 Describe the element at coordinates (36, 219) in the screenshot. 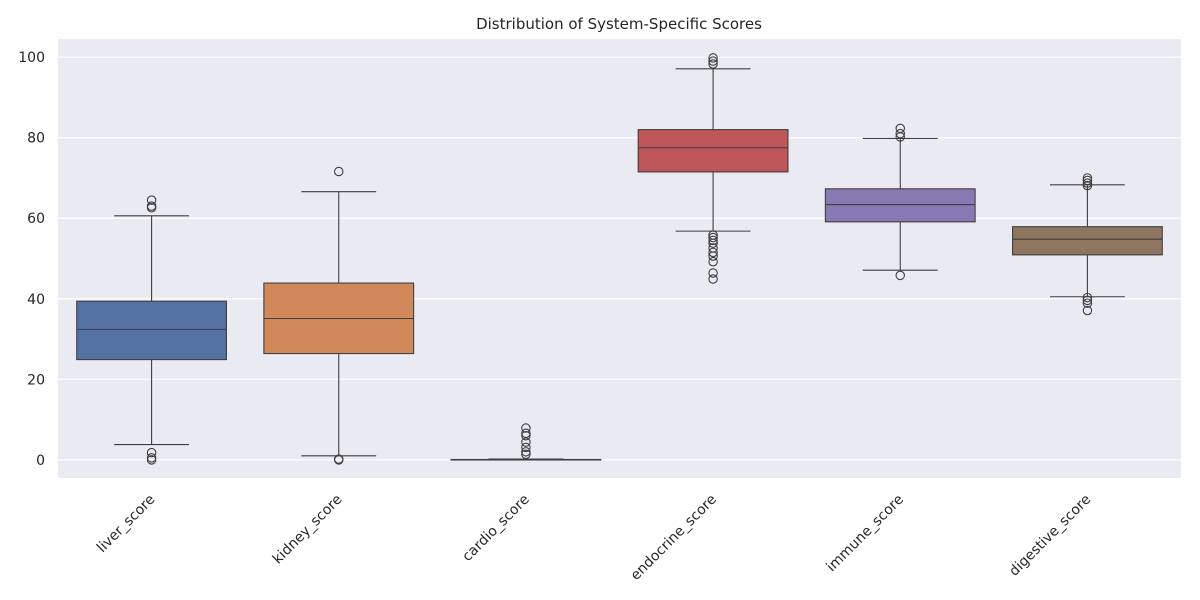

I see `y-tick-label: 60` at that location.